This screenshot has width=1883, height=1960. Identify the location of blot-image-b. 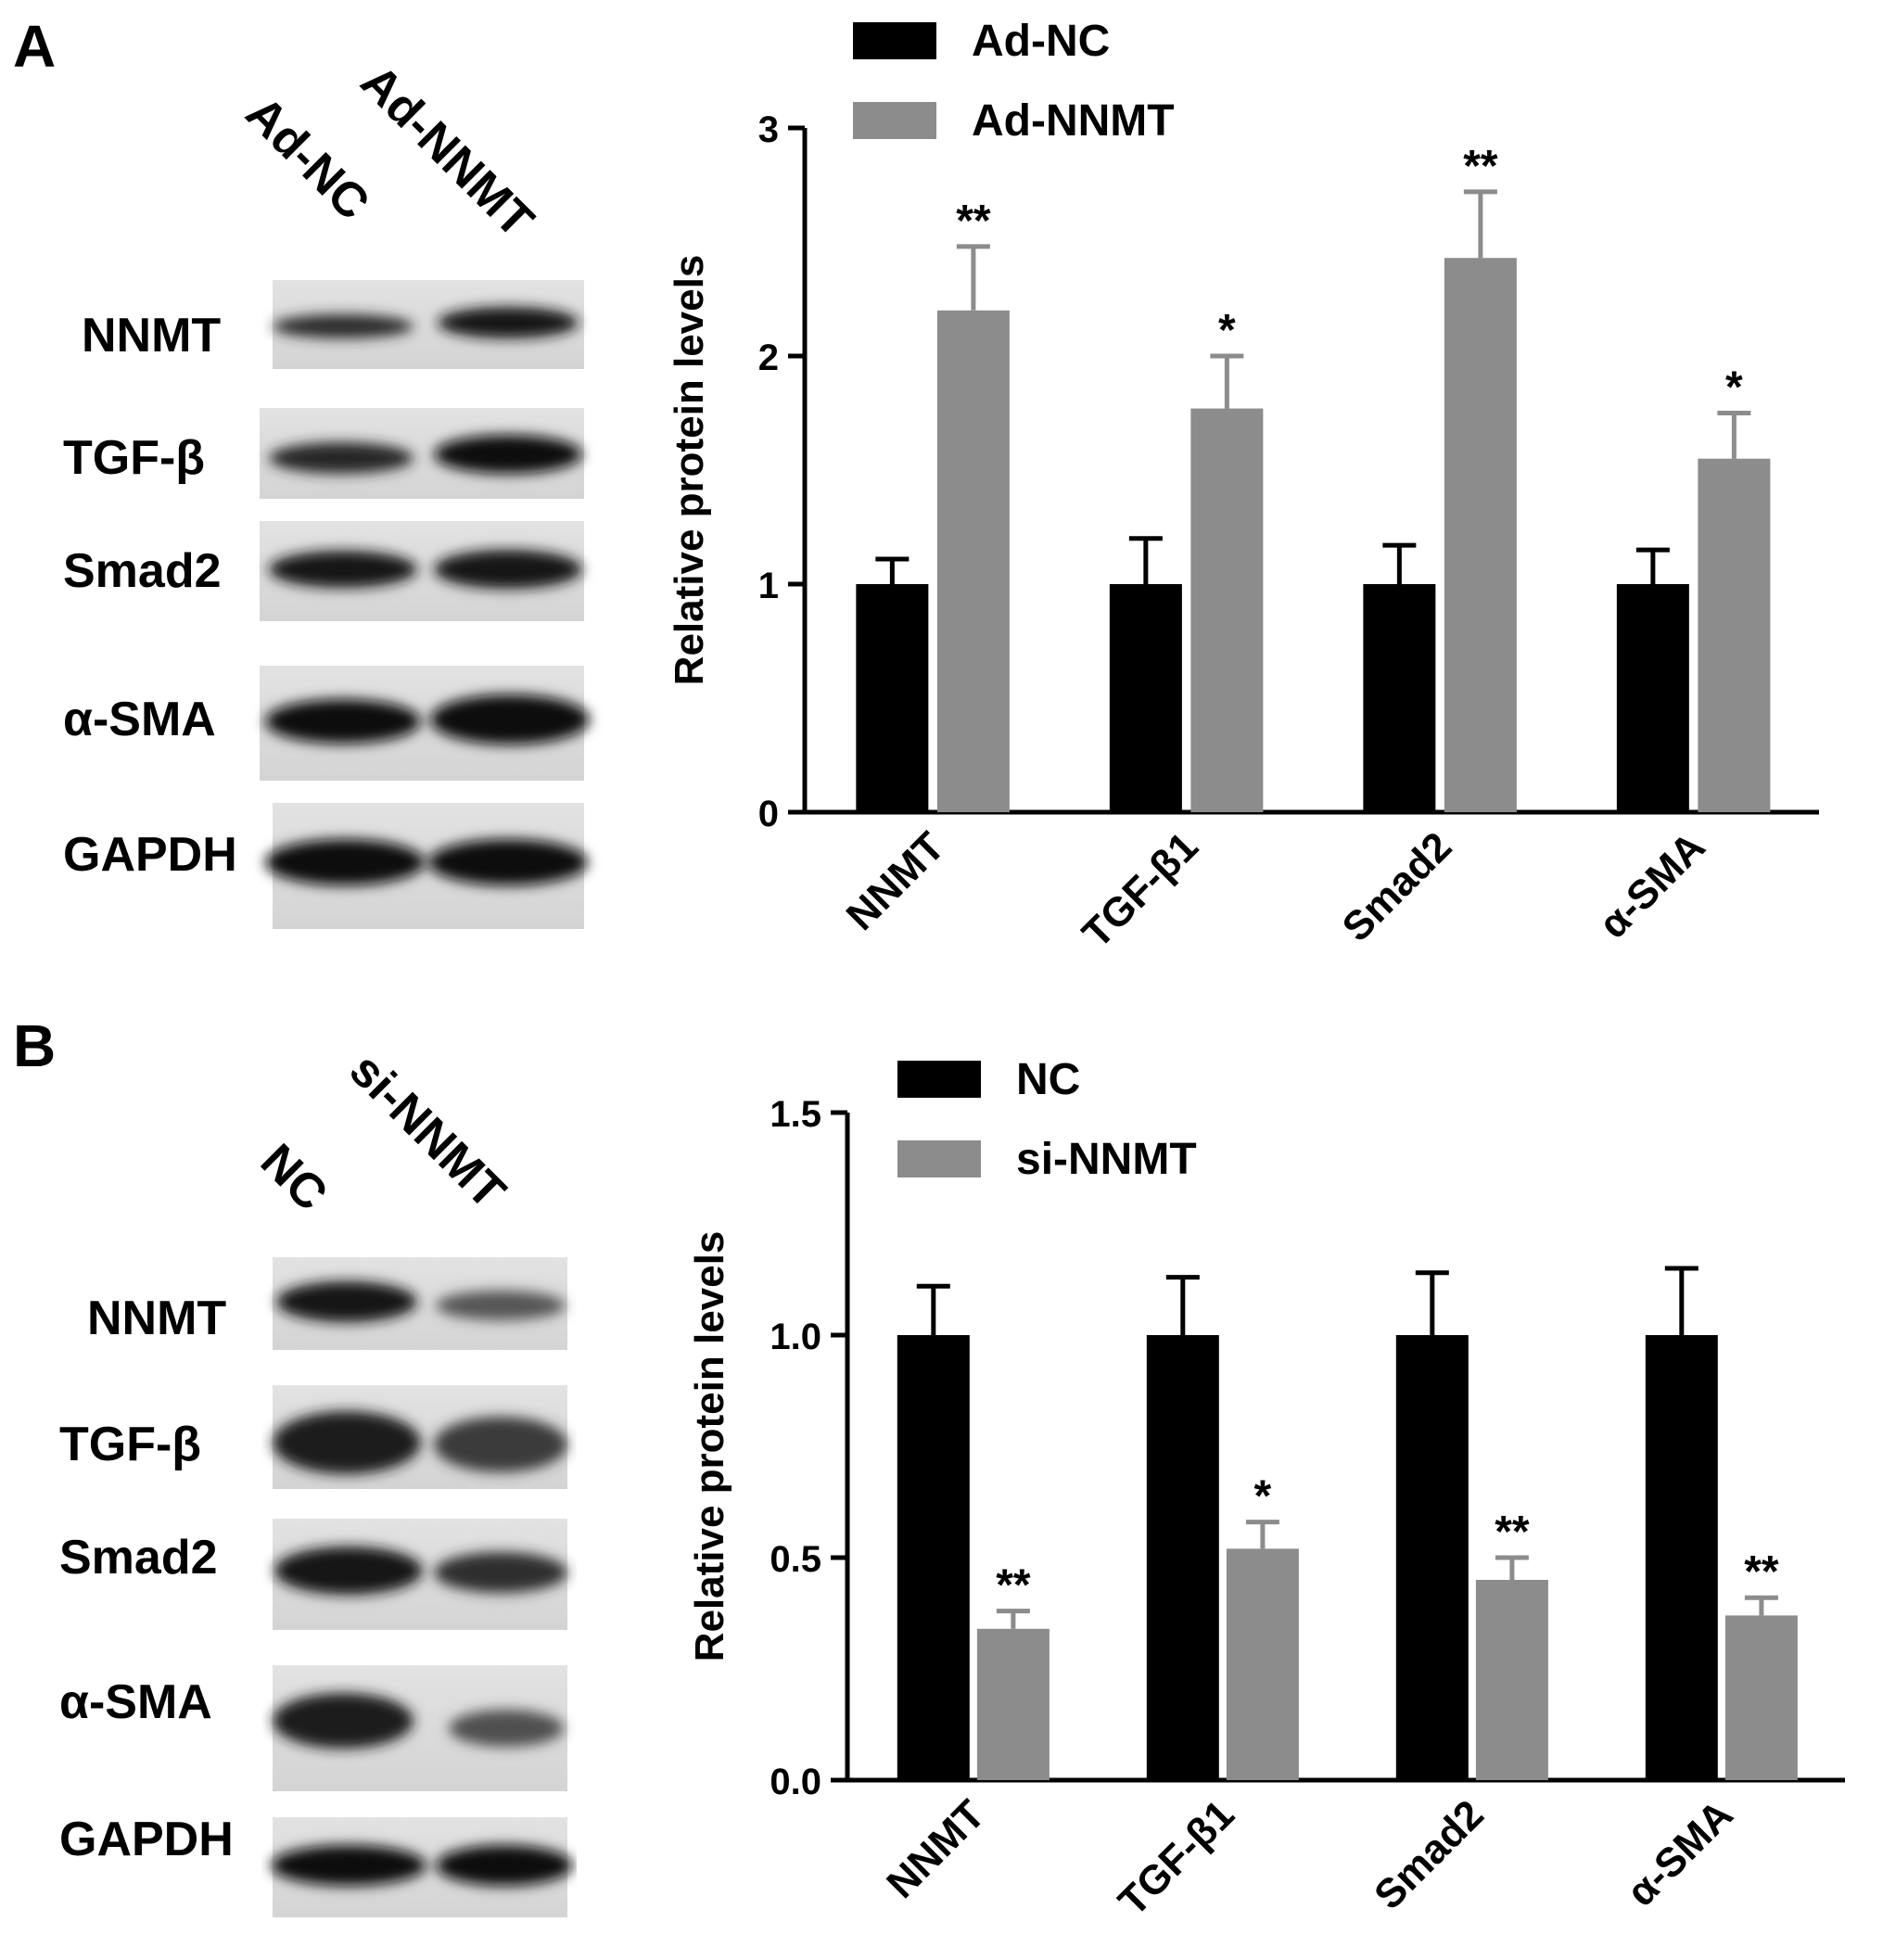
(422, 1587).